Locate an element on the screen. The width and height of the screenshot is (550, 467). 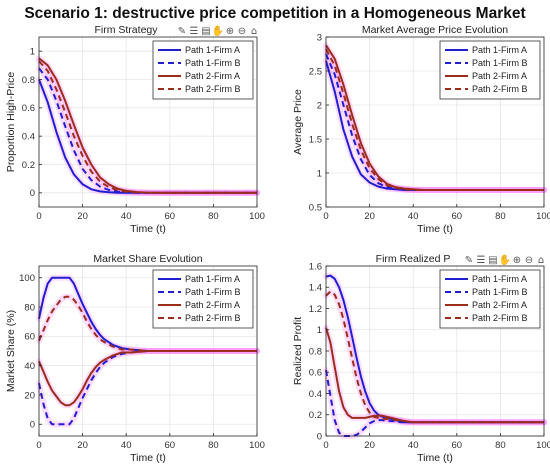
chart-2-xtick-label-1: 20 is located at coordinates (369, 216).